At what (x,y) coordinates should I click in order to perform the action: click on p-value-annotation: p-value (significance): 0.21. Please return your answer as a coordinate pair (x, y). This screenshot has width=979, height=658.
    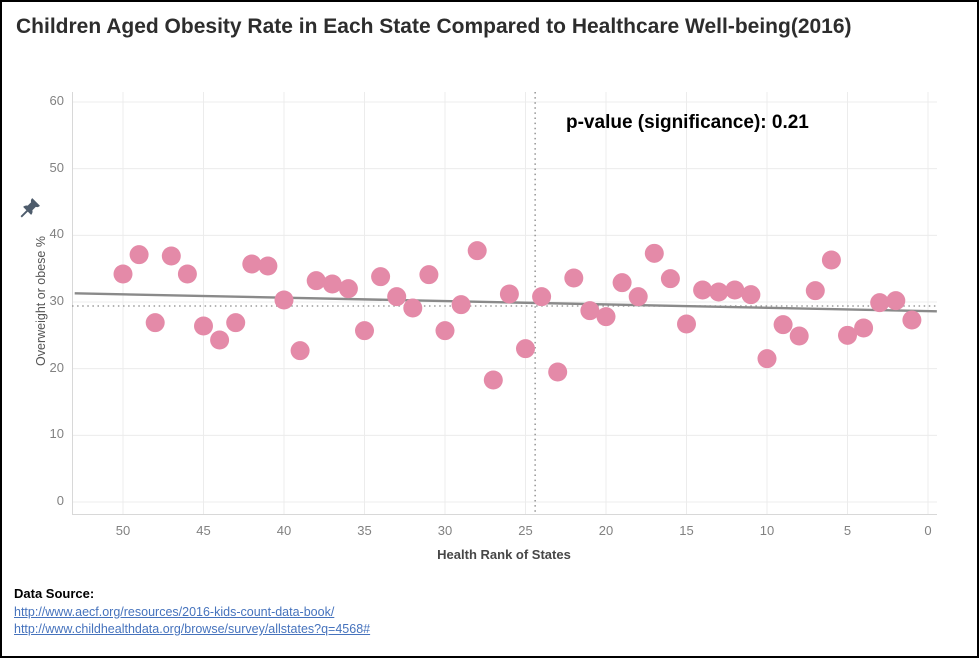
    Looking at the image, I should click on (687, 122).